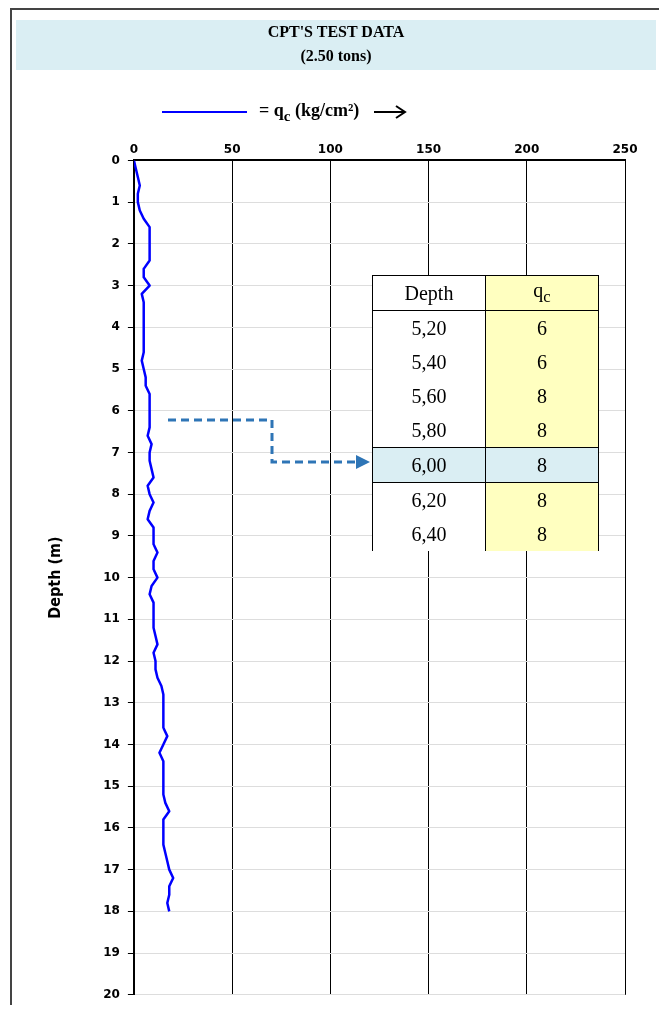 This screenshot has width=659, height=1009. Describe the element at coordinates (115, 326) in the screenshot. I see `y-tick-label: 4` at that location.